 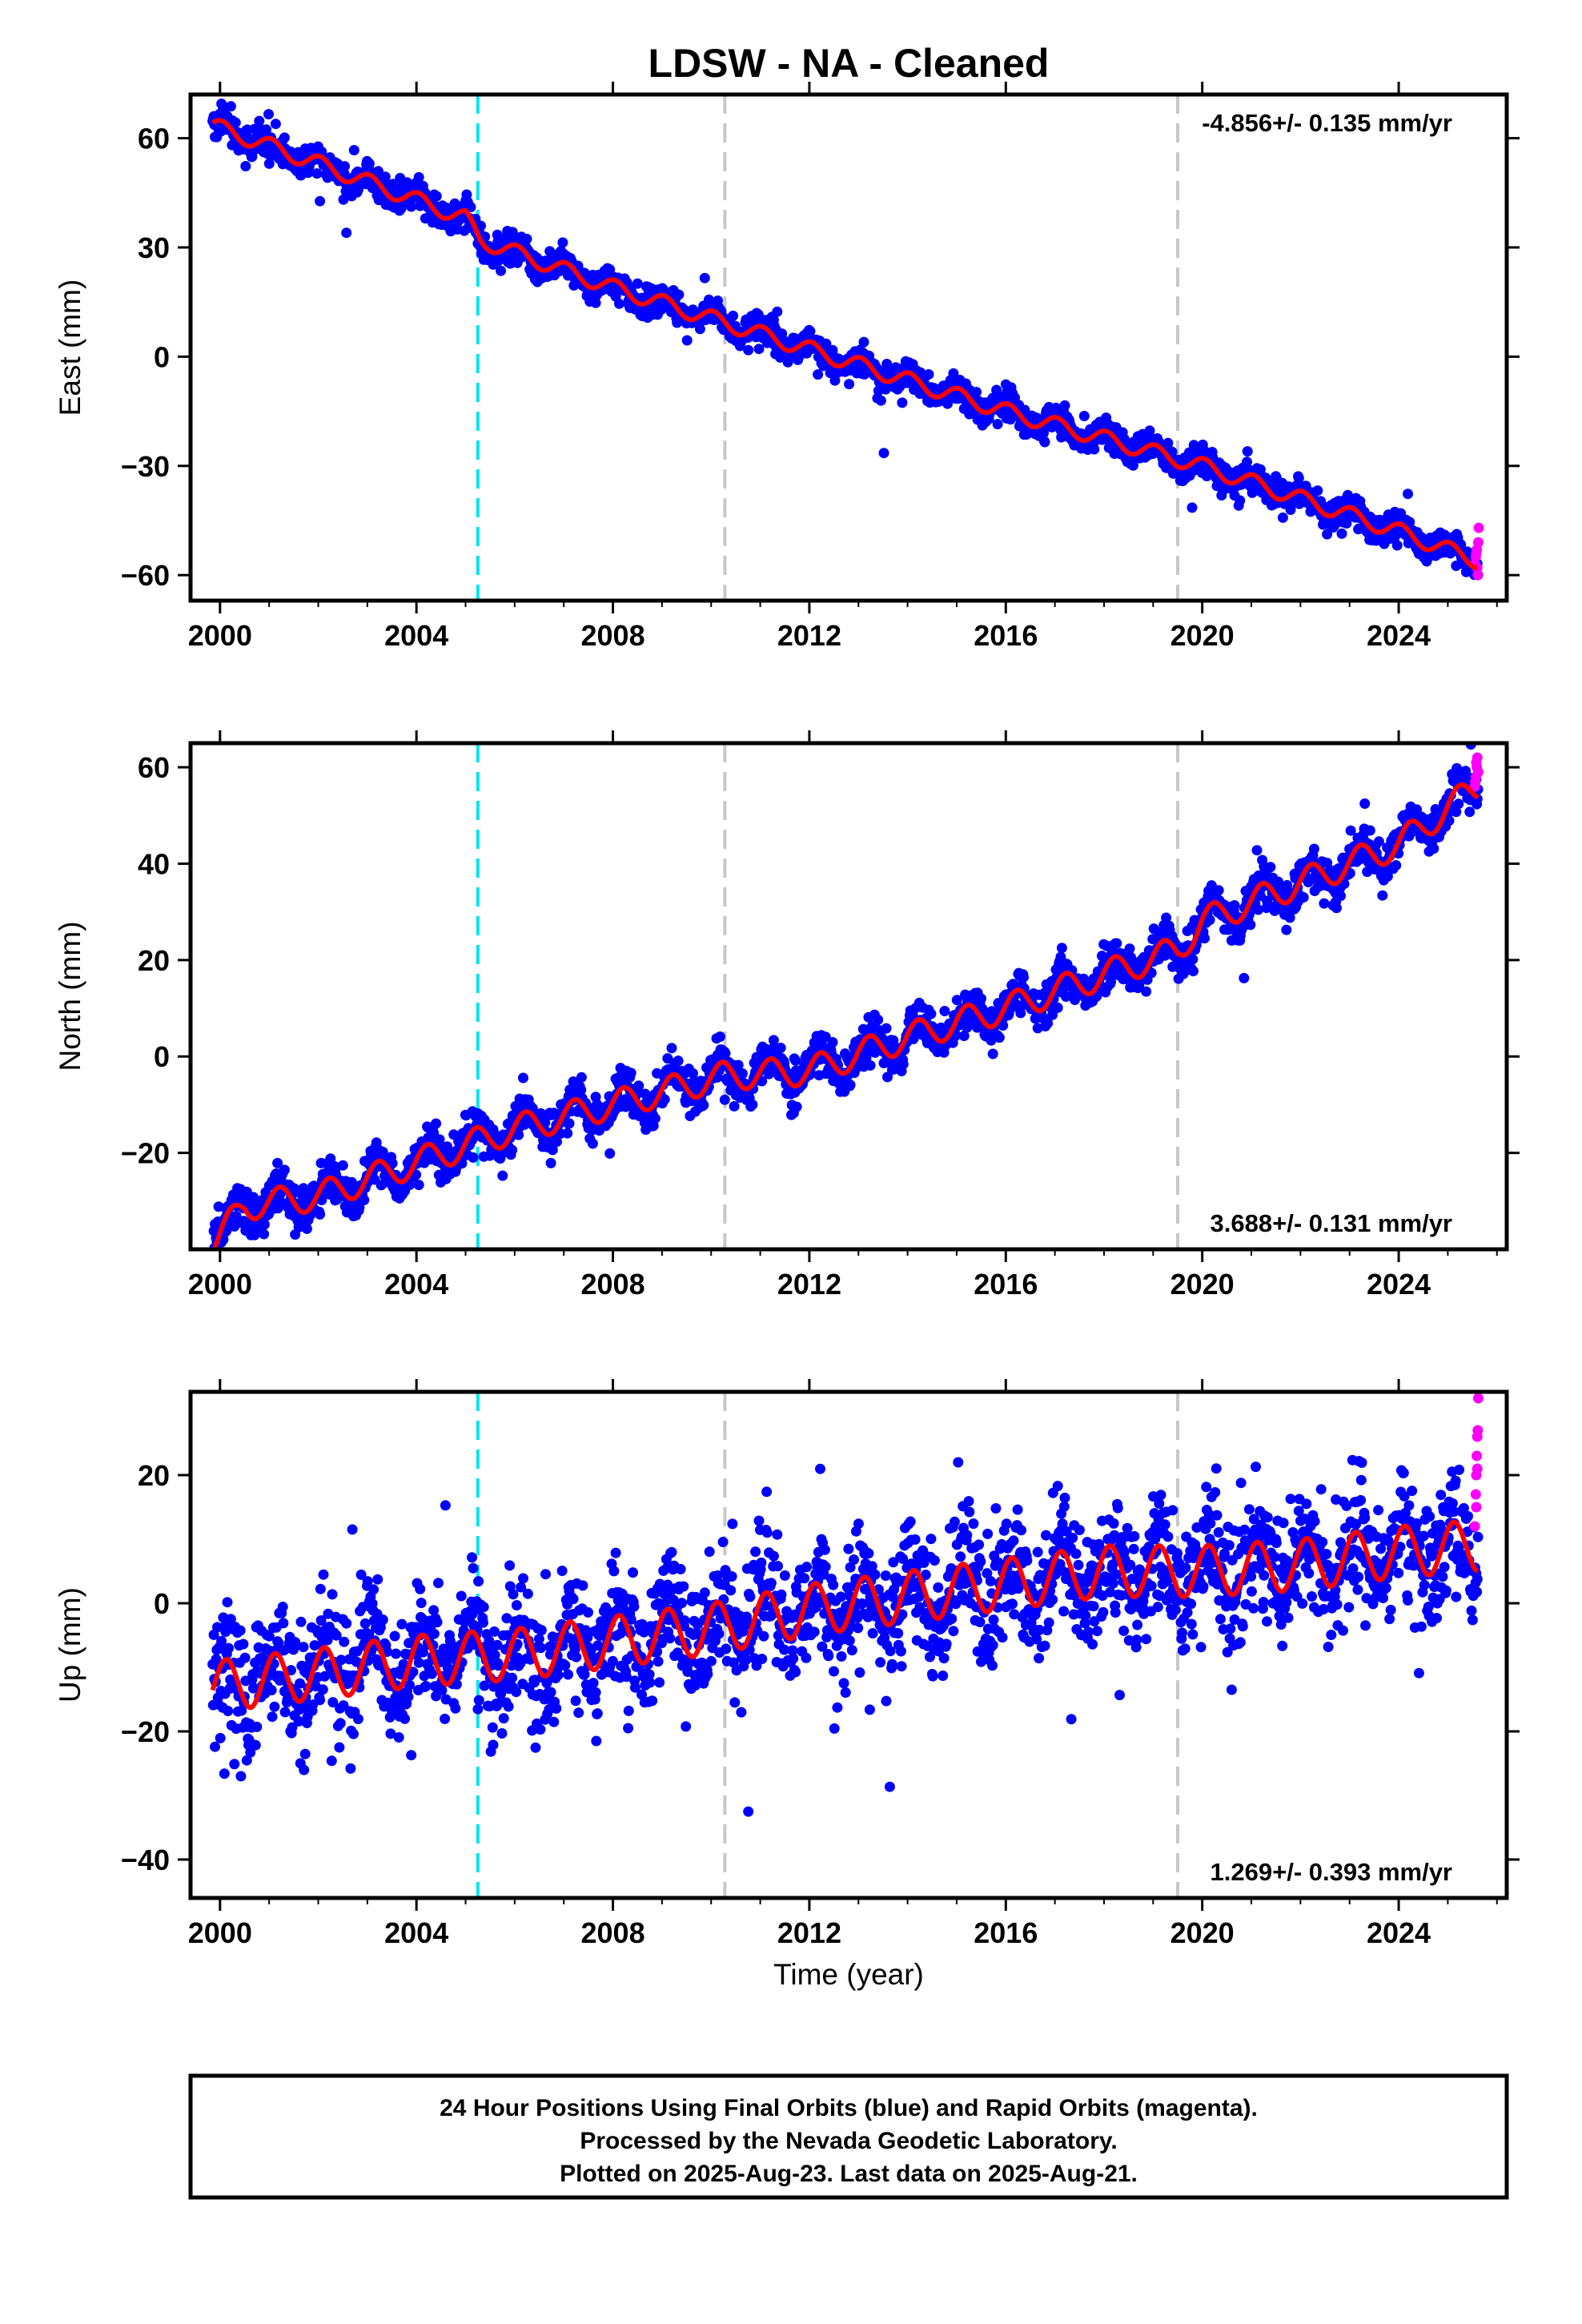 I want to click on y-tick-label: 0, so click(x=162, y=356).